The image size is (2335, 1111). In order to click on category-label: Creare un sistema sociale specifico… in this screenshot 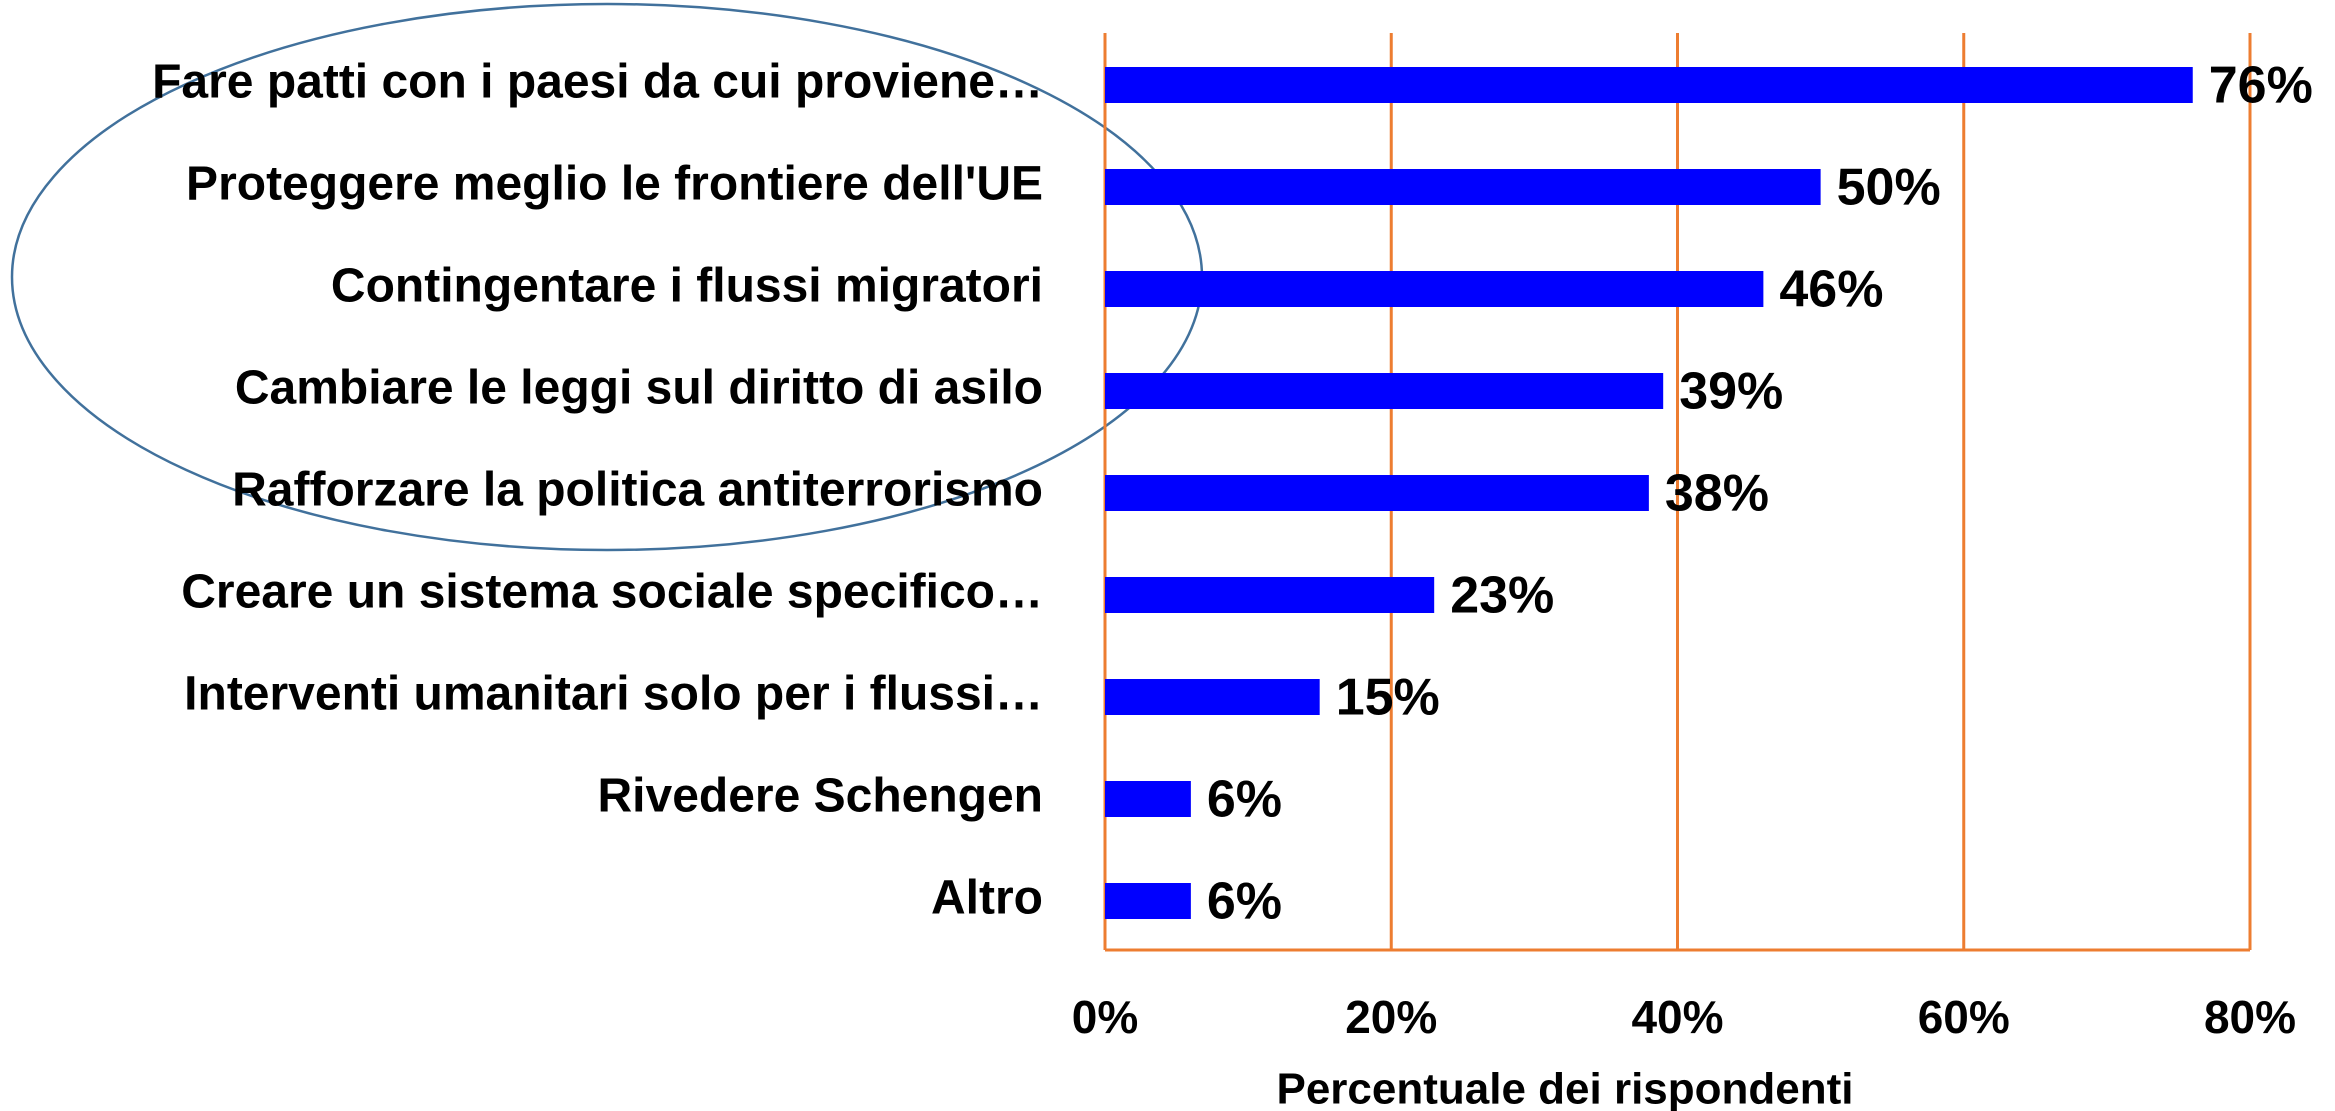, I will do `click(612, 592)`.